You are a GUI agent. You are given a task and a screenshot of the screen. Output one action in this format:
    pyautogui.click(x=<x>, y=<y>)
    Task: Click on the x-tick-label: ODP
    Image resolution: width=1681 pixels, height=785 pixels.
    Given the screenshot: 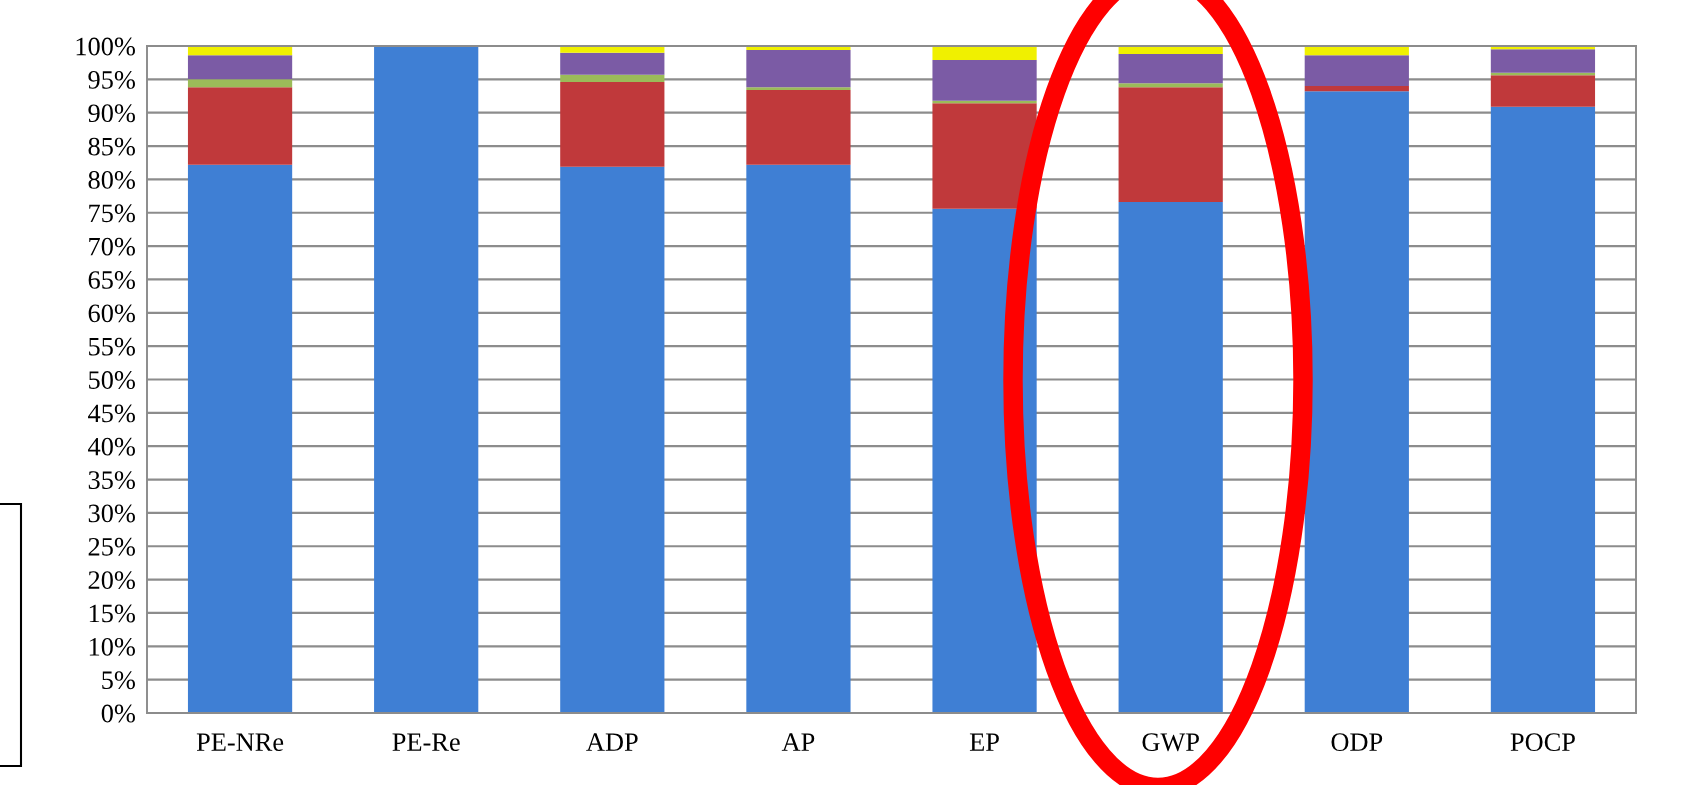 What is the action you would take?
    pyautogui.click(x=1357, y=742)
    